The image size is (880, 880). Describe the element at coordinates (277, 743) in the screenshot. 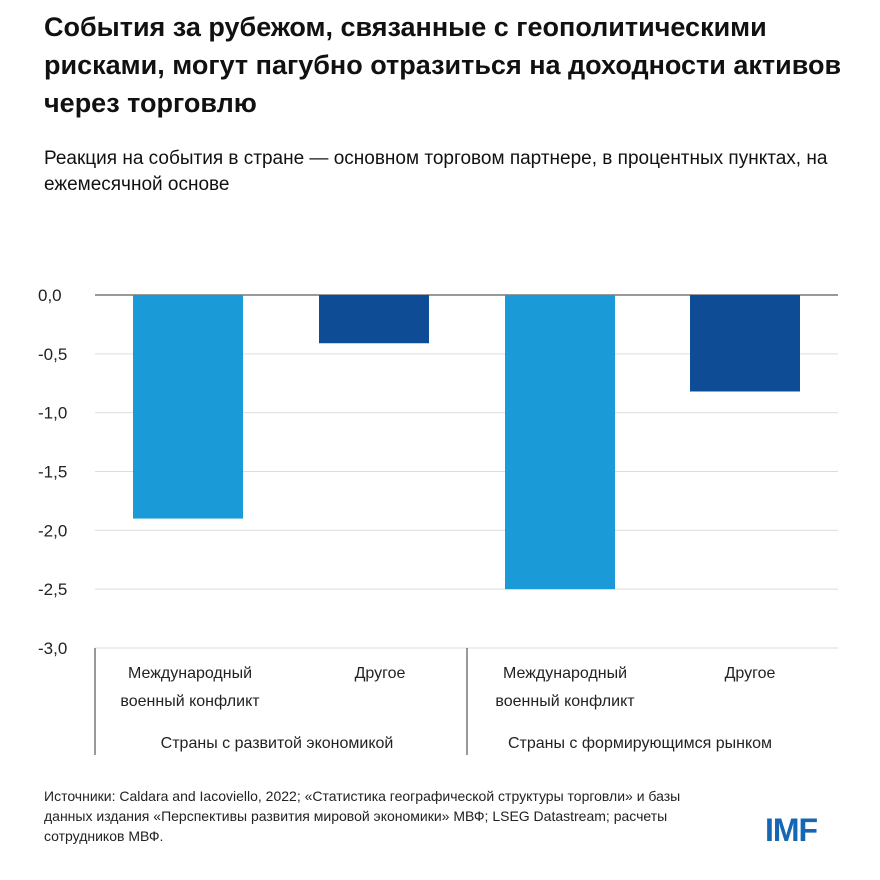

I see `group-label: Страны с развитой экономикой` at that location.